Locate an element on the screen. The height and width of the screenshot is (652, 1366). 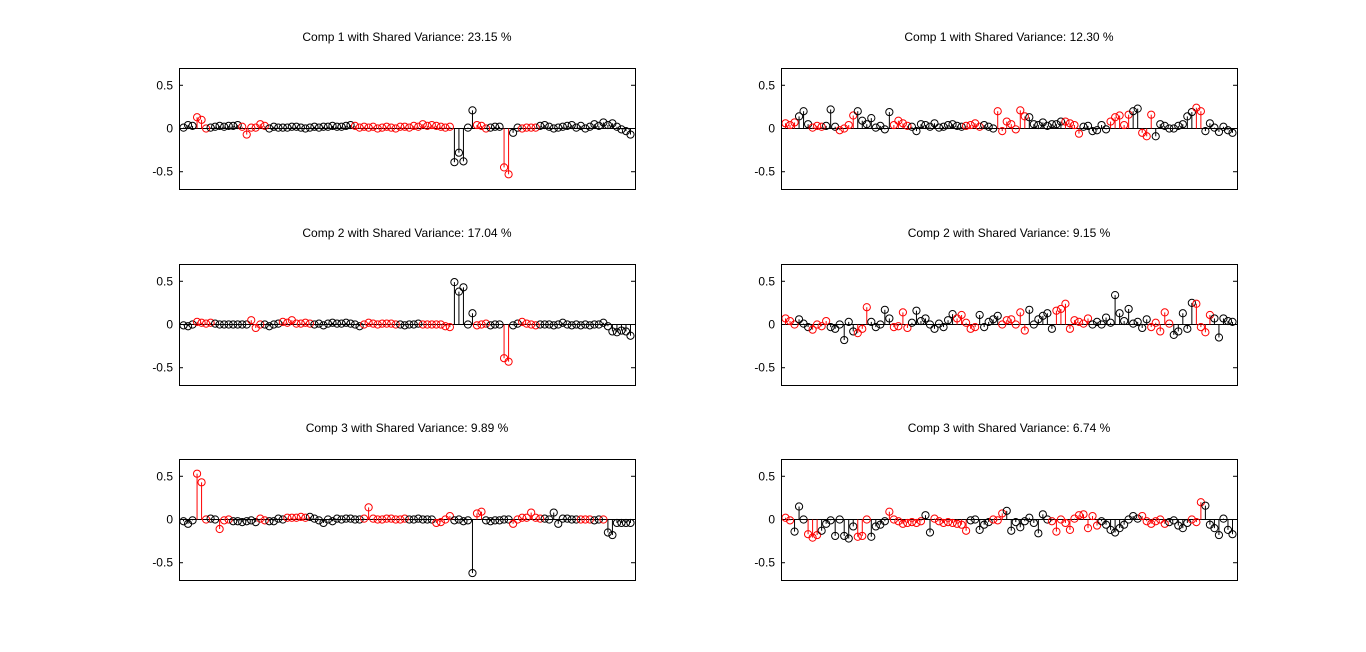
y-tick-label: -0.5 is located at coordinates (764, 563).